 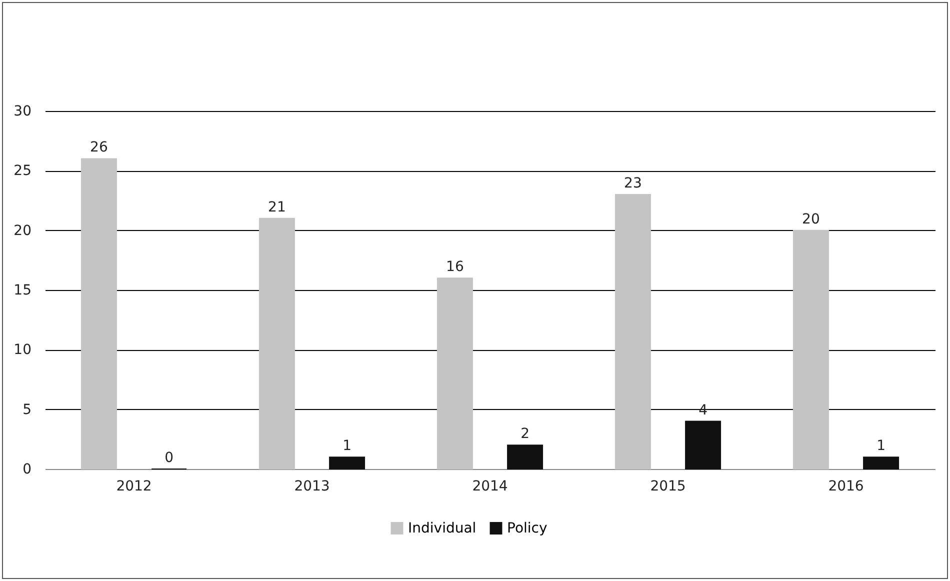 What do you see at coordinates (134, 486) in the screenshot?
I see `x-tick-label: 2012` at bounding box center [134, 486].